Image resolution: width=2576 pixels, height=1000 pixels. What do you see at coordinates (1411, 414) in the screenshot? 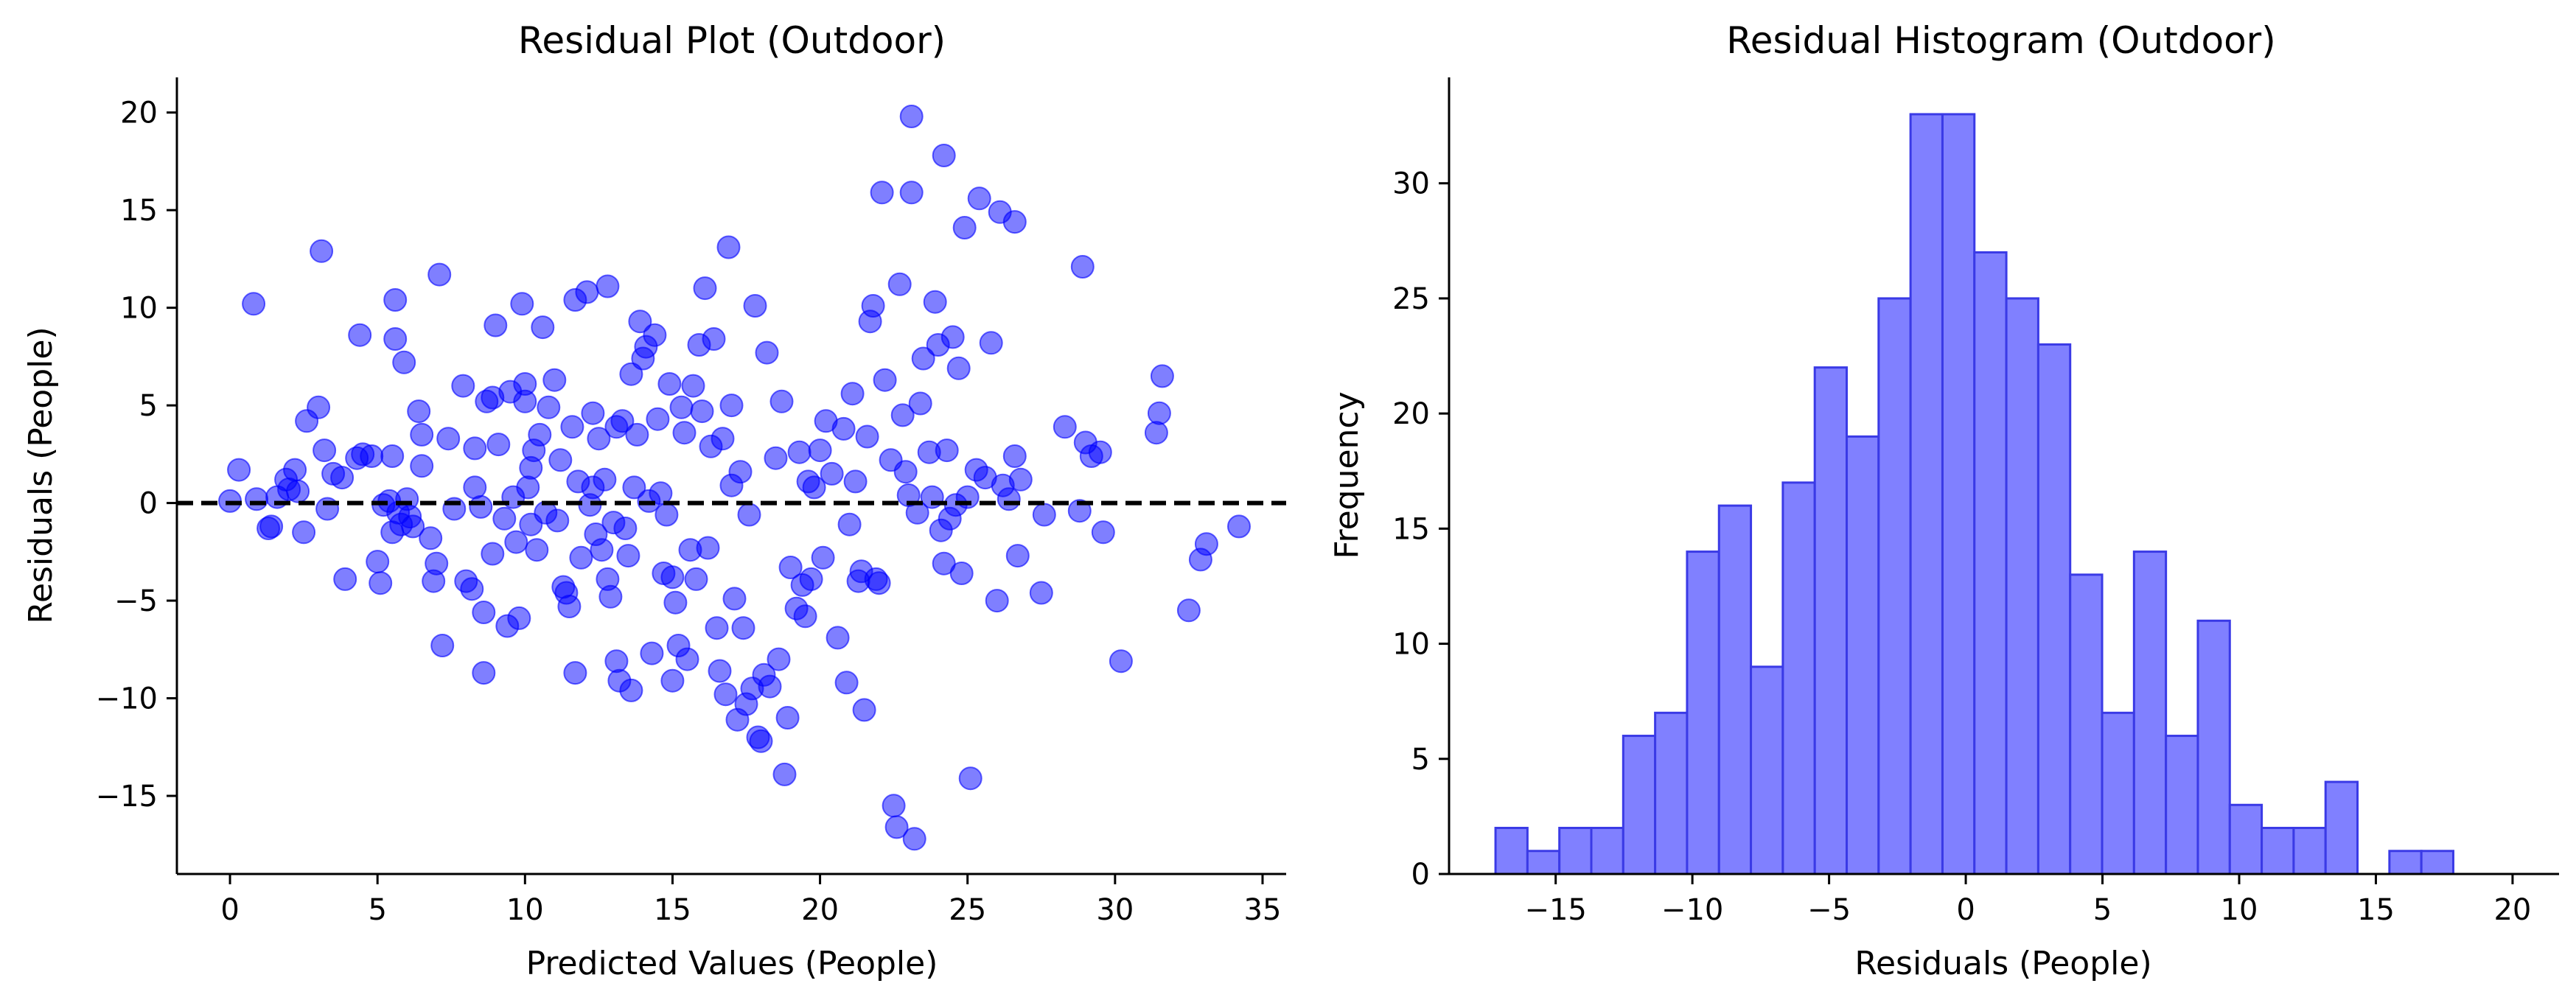
I see `y-tick-label: 20` at bounding box center [1411, 414].